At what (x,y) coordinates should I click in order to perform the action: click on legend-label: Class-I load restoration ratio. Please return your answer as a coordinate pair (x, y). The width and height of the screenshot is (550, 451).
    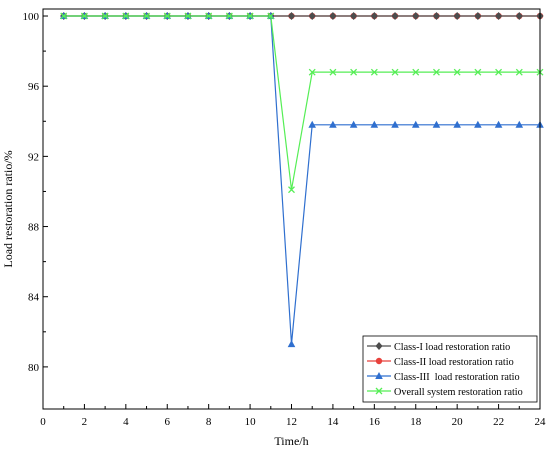
    Looking at the image, I should click on (452, 347).